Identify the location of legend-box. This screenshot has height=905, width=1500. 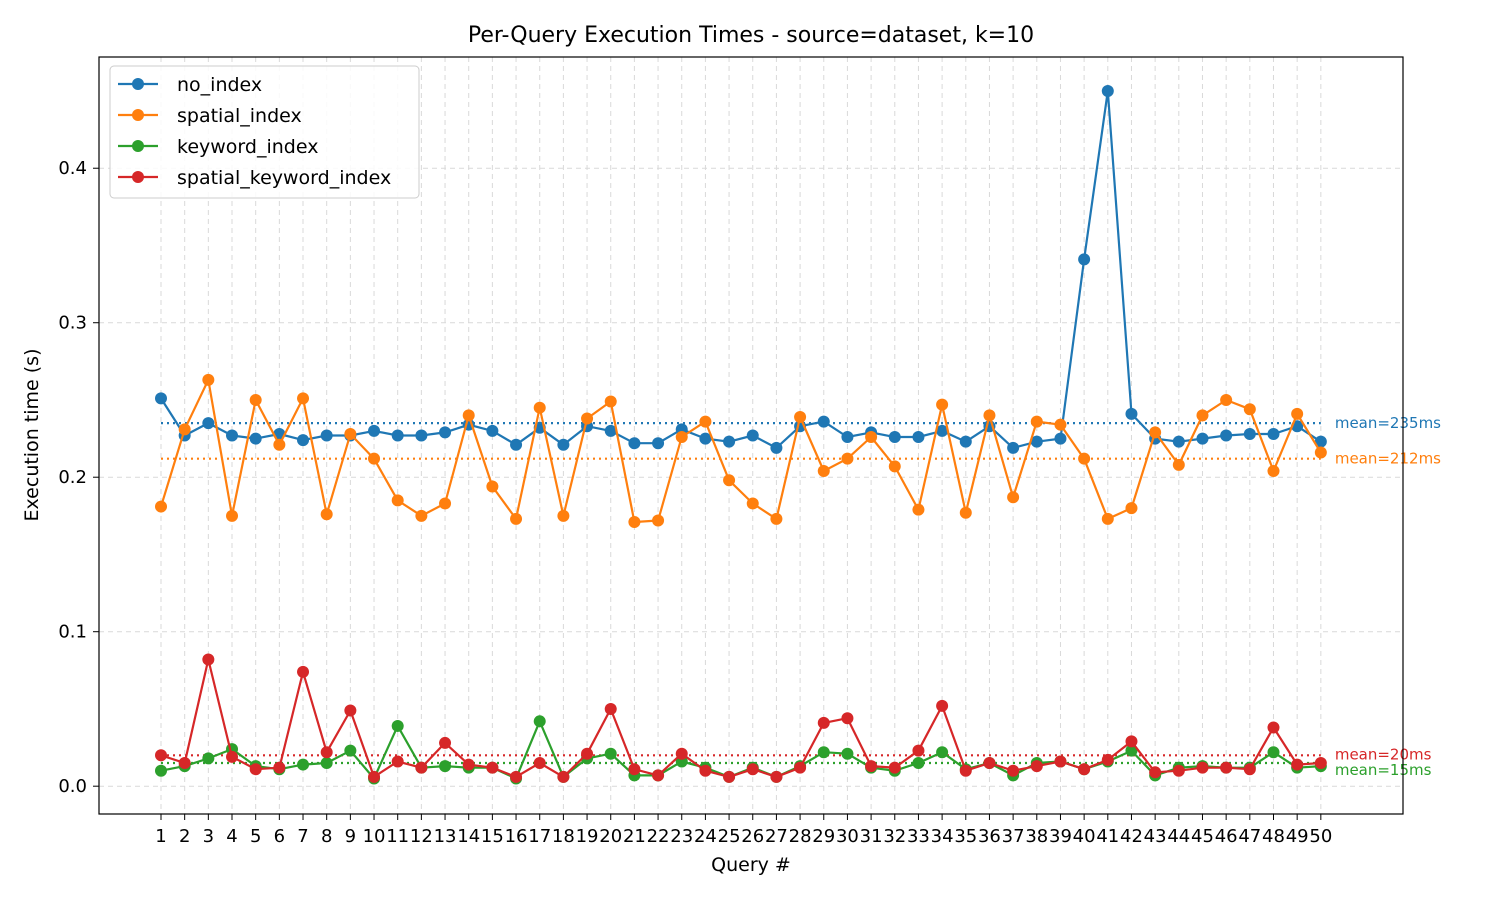
(264, 132).